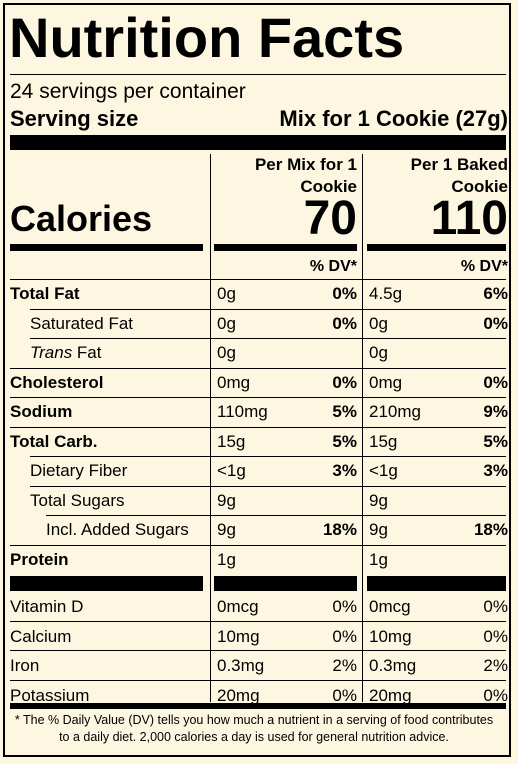 The image size is (518, 764). I want to click on mineral-baked-amount: 0mcg, so click(390, 606).